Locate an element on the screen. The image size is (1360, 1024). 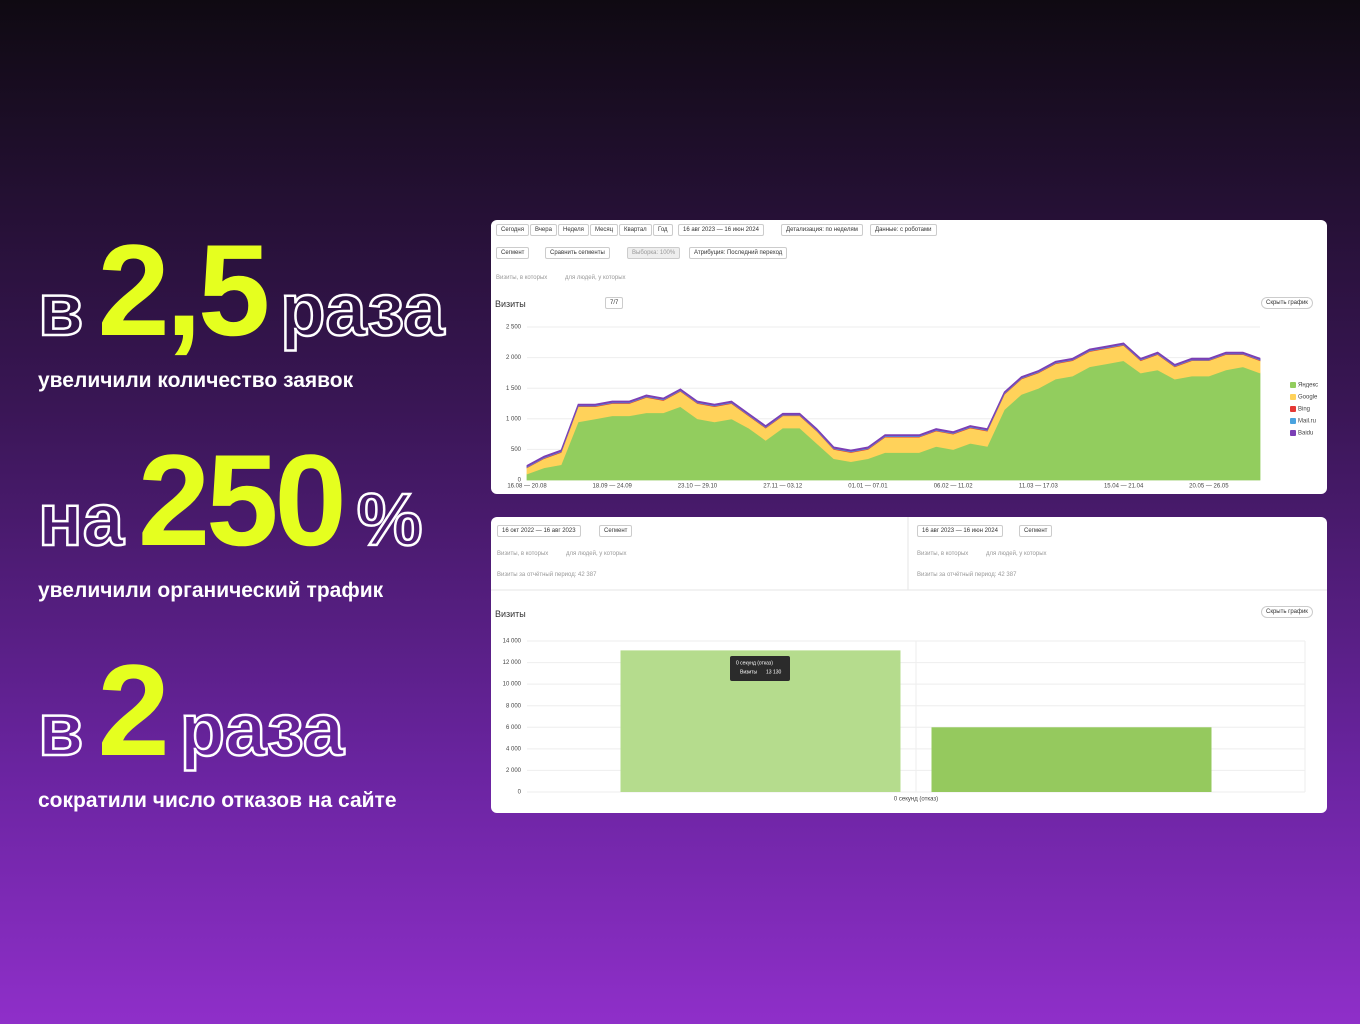
stat-prefix: на is located at coordinates (81, 520).